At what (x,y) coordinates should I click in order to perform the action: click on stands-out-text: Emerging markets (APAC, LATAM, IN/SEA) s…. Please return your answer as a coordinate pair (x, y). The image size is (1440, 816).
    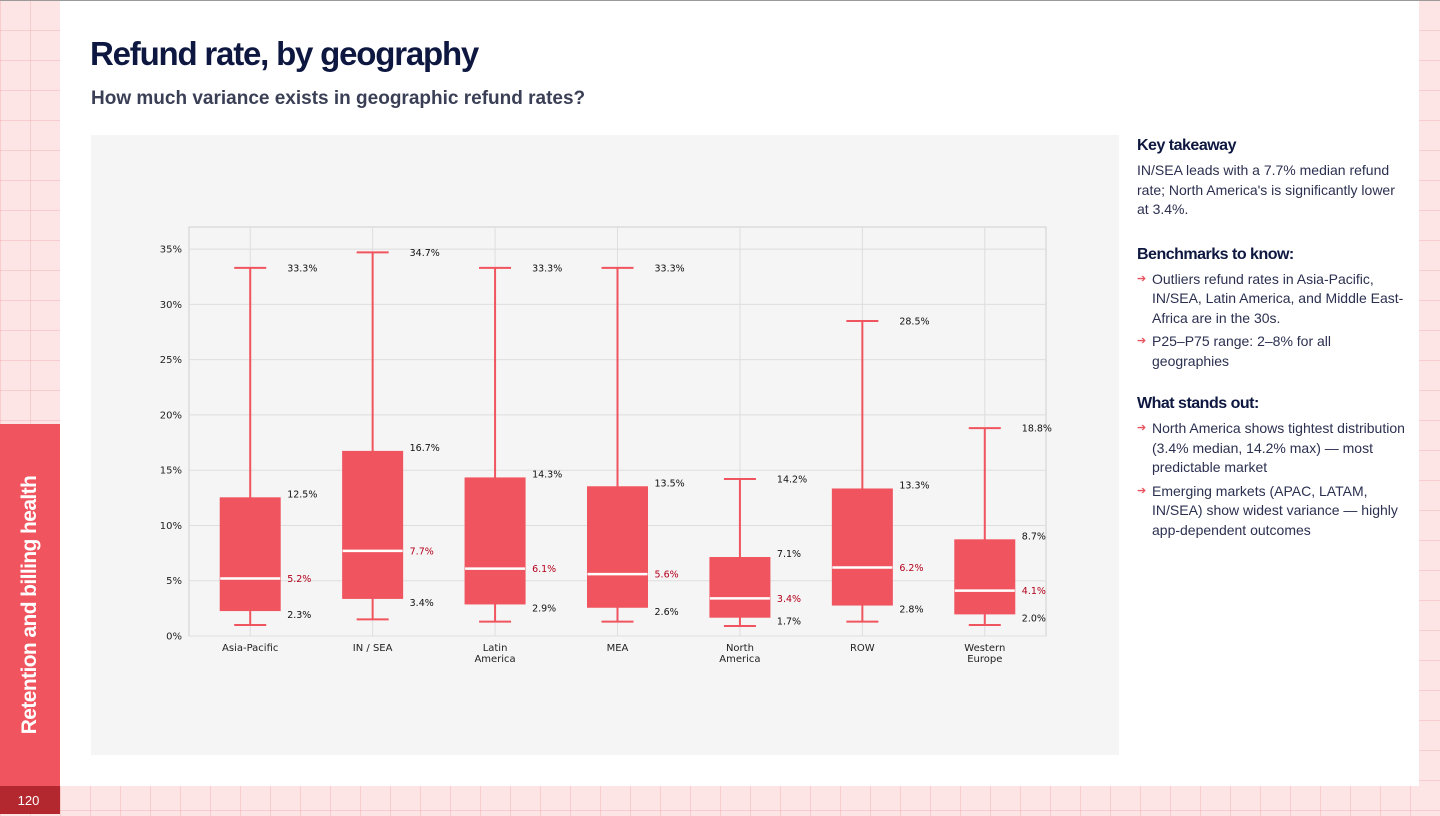
    Looking at the image, I should click on (1275, 510).